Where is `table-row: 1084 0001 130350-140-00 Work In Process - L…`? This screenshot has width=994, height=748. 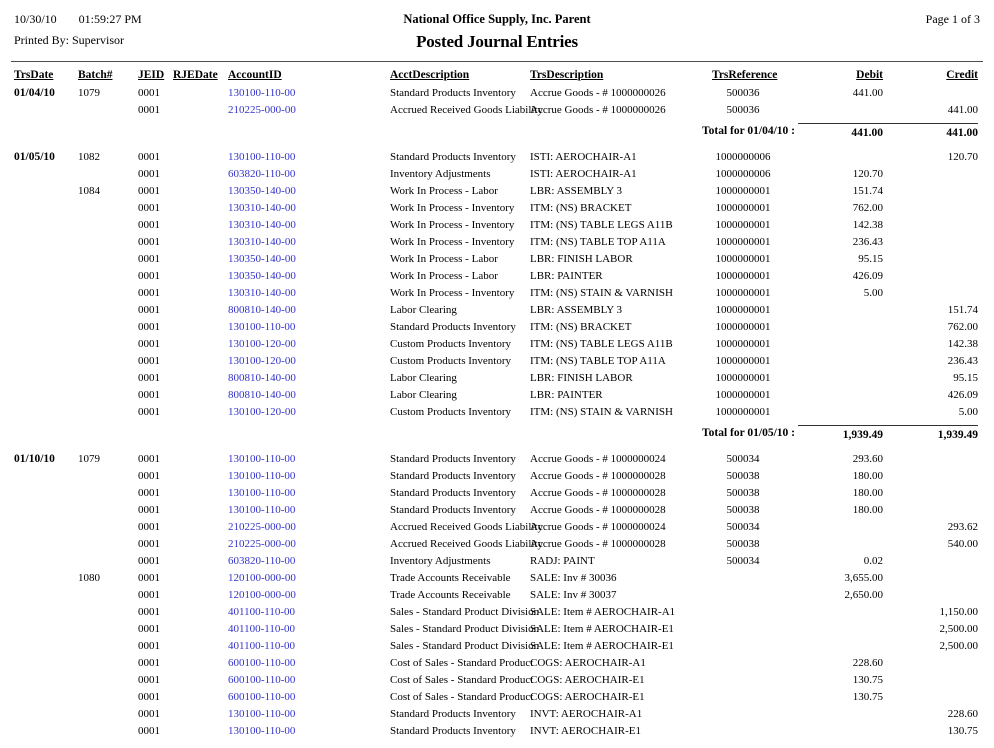
table-row: 1084 0001 130350-140-00 Work In Process - L… is located at coordinates (504, 191).